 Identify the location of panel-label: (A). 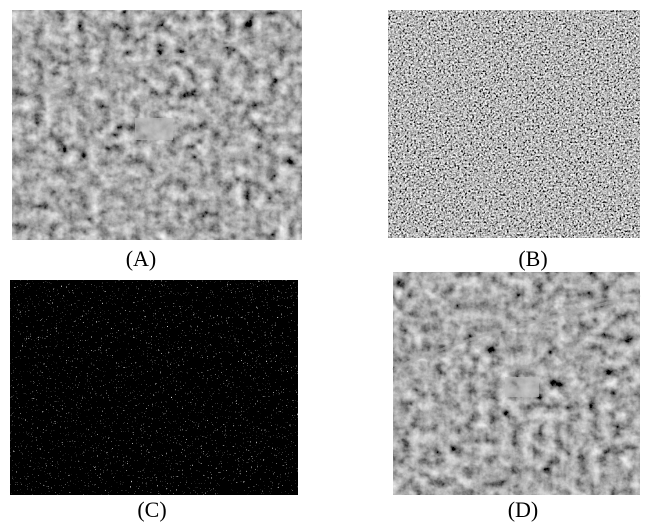
(141, 258).